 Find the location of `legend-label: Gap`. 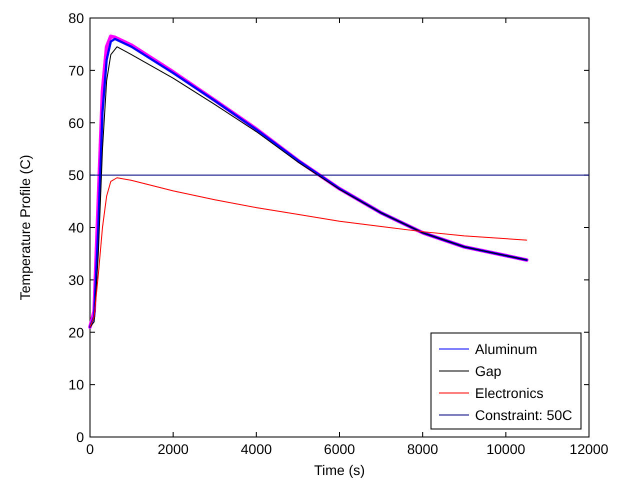

legend-label: Gap is located at coordinates (488, 371).